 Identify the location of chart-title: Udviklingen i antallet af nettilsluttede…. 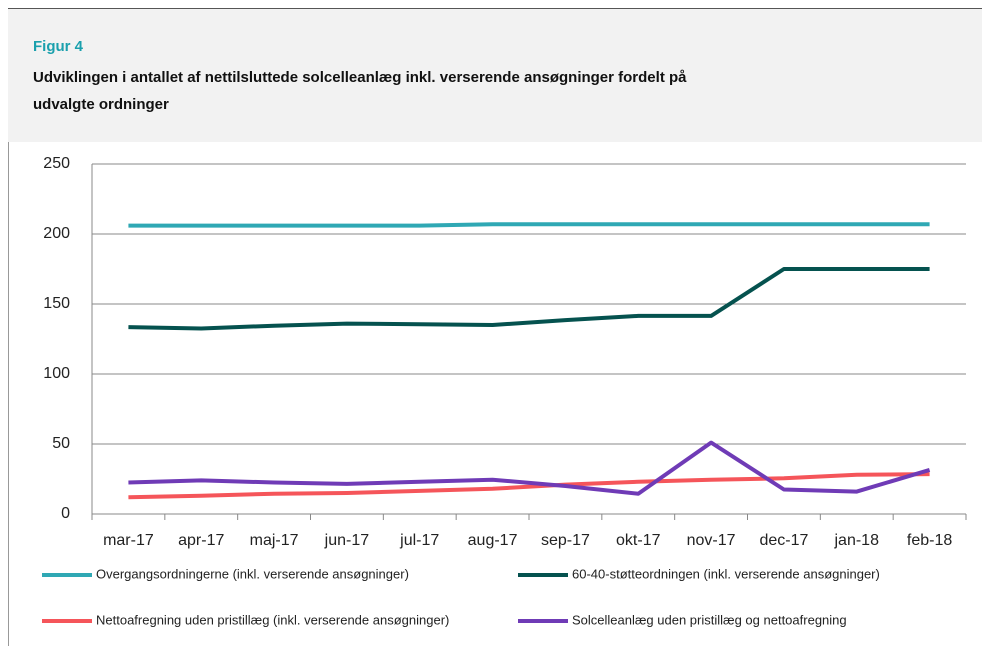
(360, 91).